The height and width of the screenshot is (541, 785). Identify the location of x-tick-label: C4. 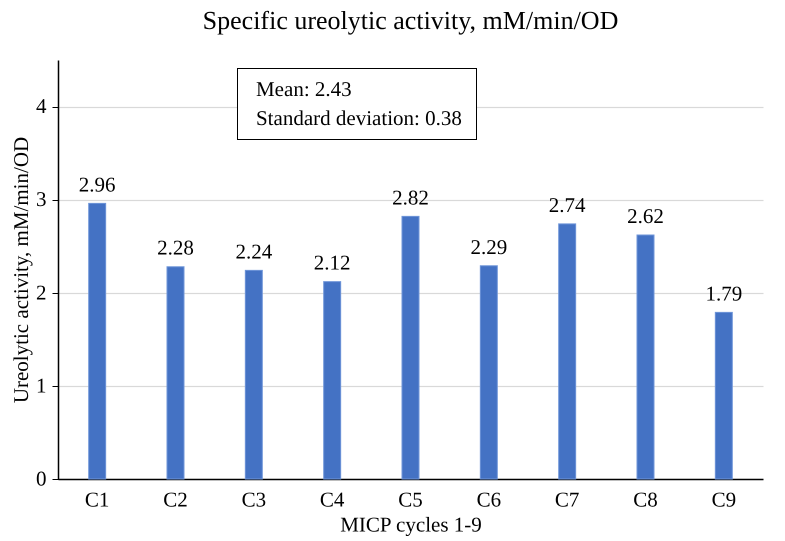
(332, 500).